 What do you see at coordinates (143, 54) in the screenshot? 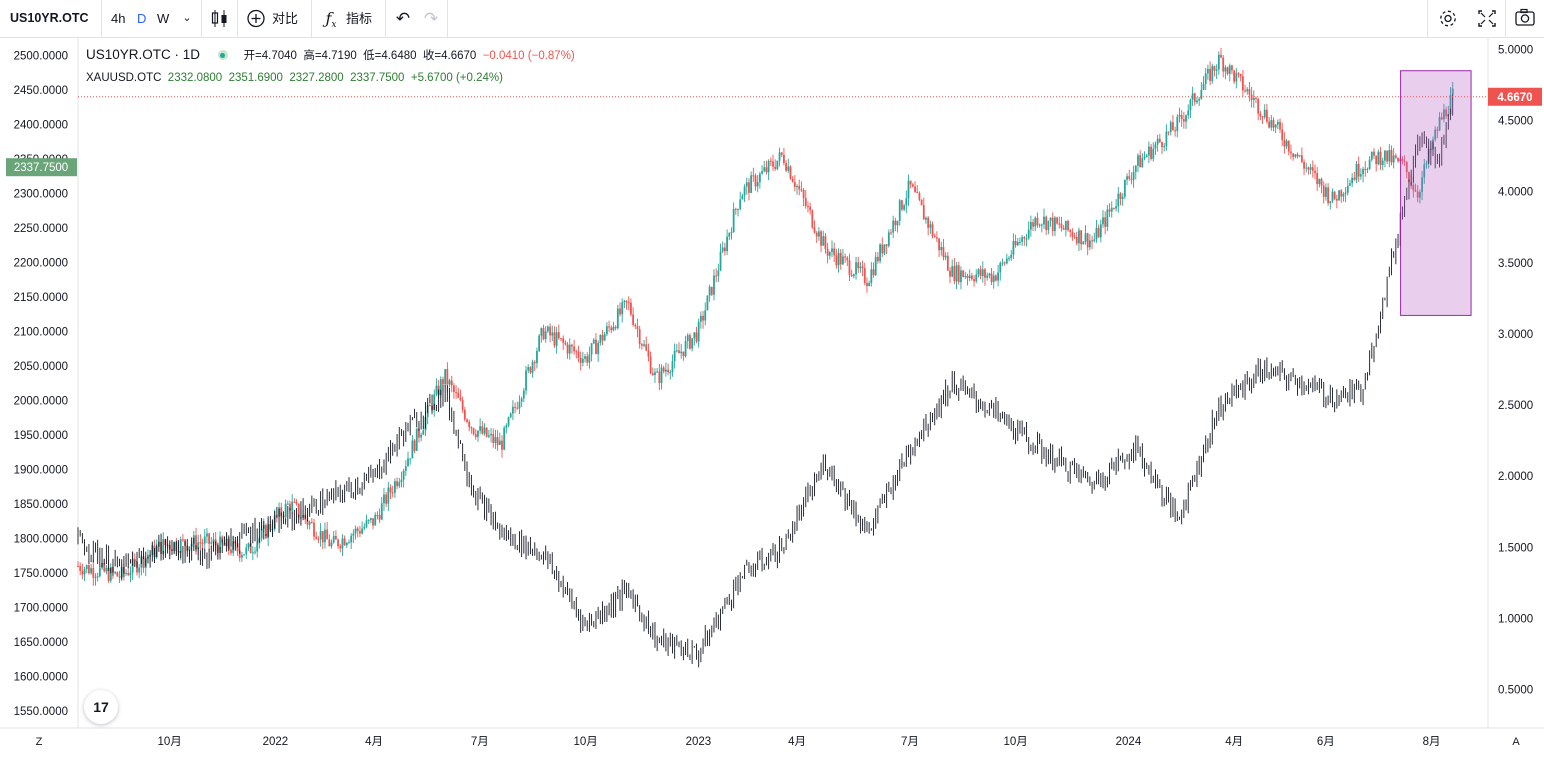
I see `main-series-title: US10YR.OTC · 1D` at bounding box center [143, 54].